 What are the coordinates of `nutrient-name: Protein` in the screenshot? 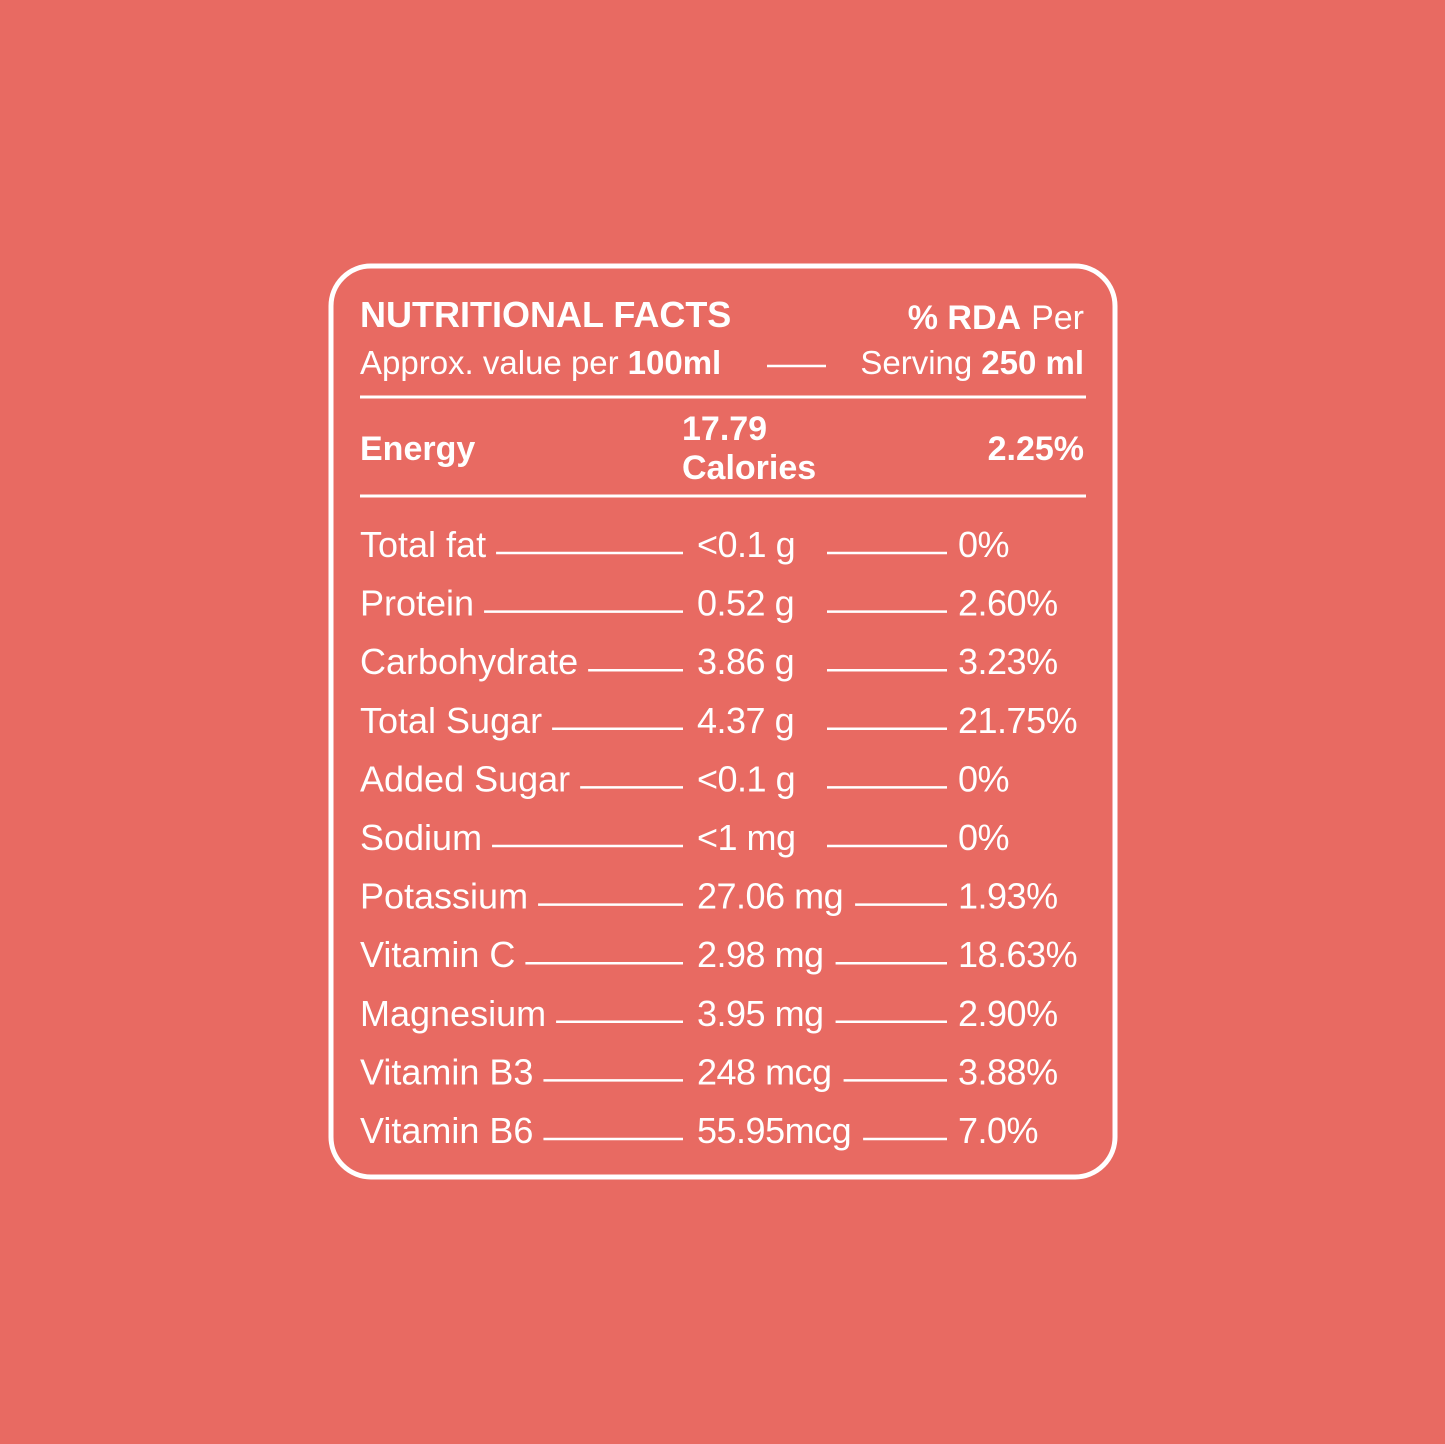 It's located at (417, 603).